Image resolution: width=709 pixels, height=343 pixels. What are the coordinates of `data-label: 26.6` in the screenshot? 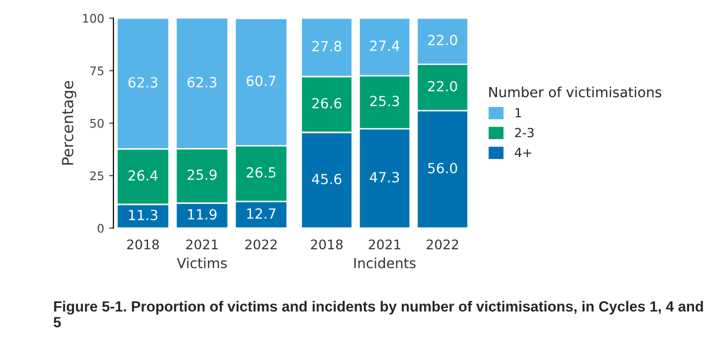 It's located at (327, 103).